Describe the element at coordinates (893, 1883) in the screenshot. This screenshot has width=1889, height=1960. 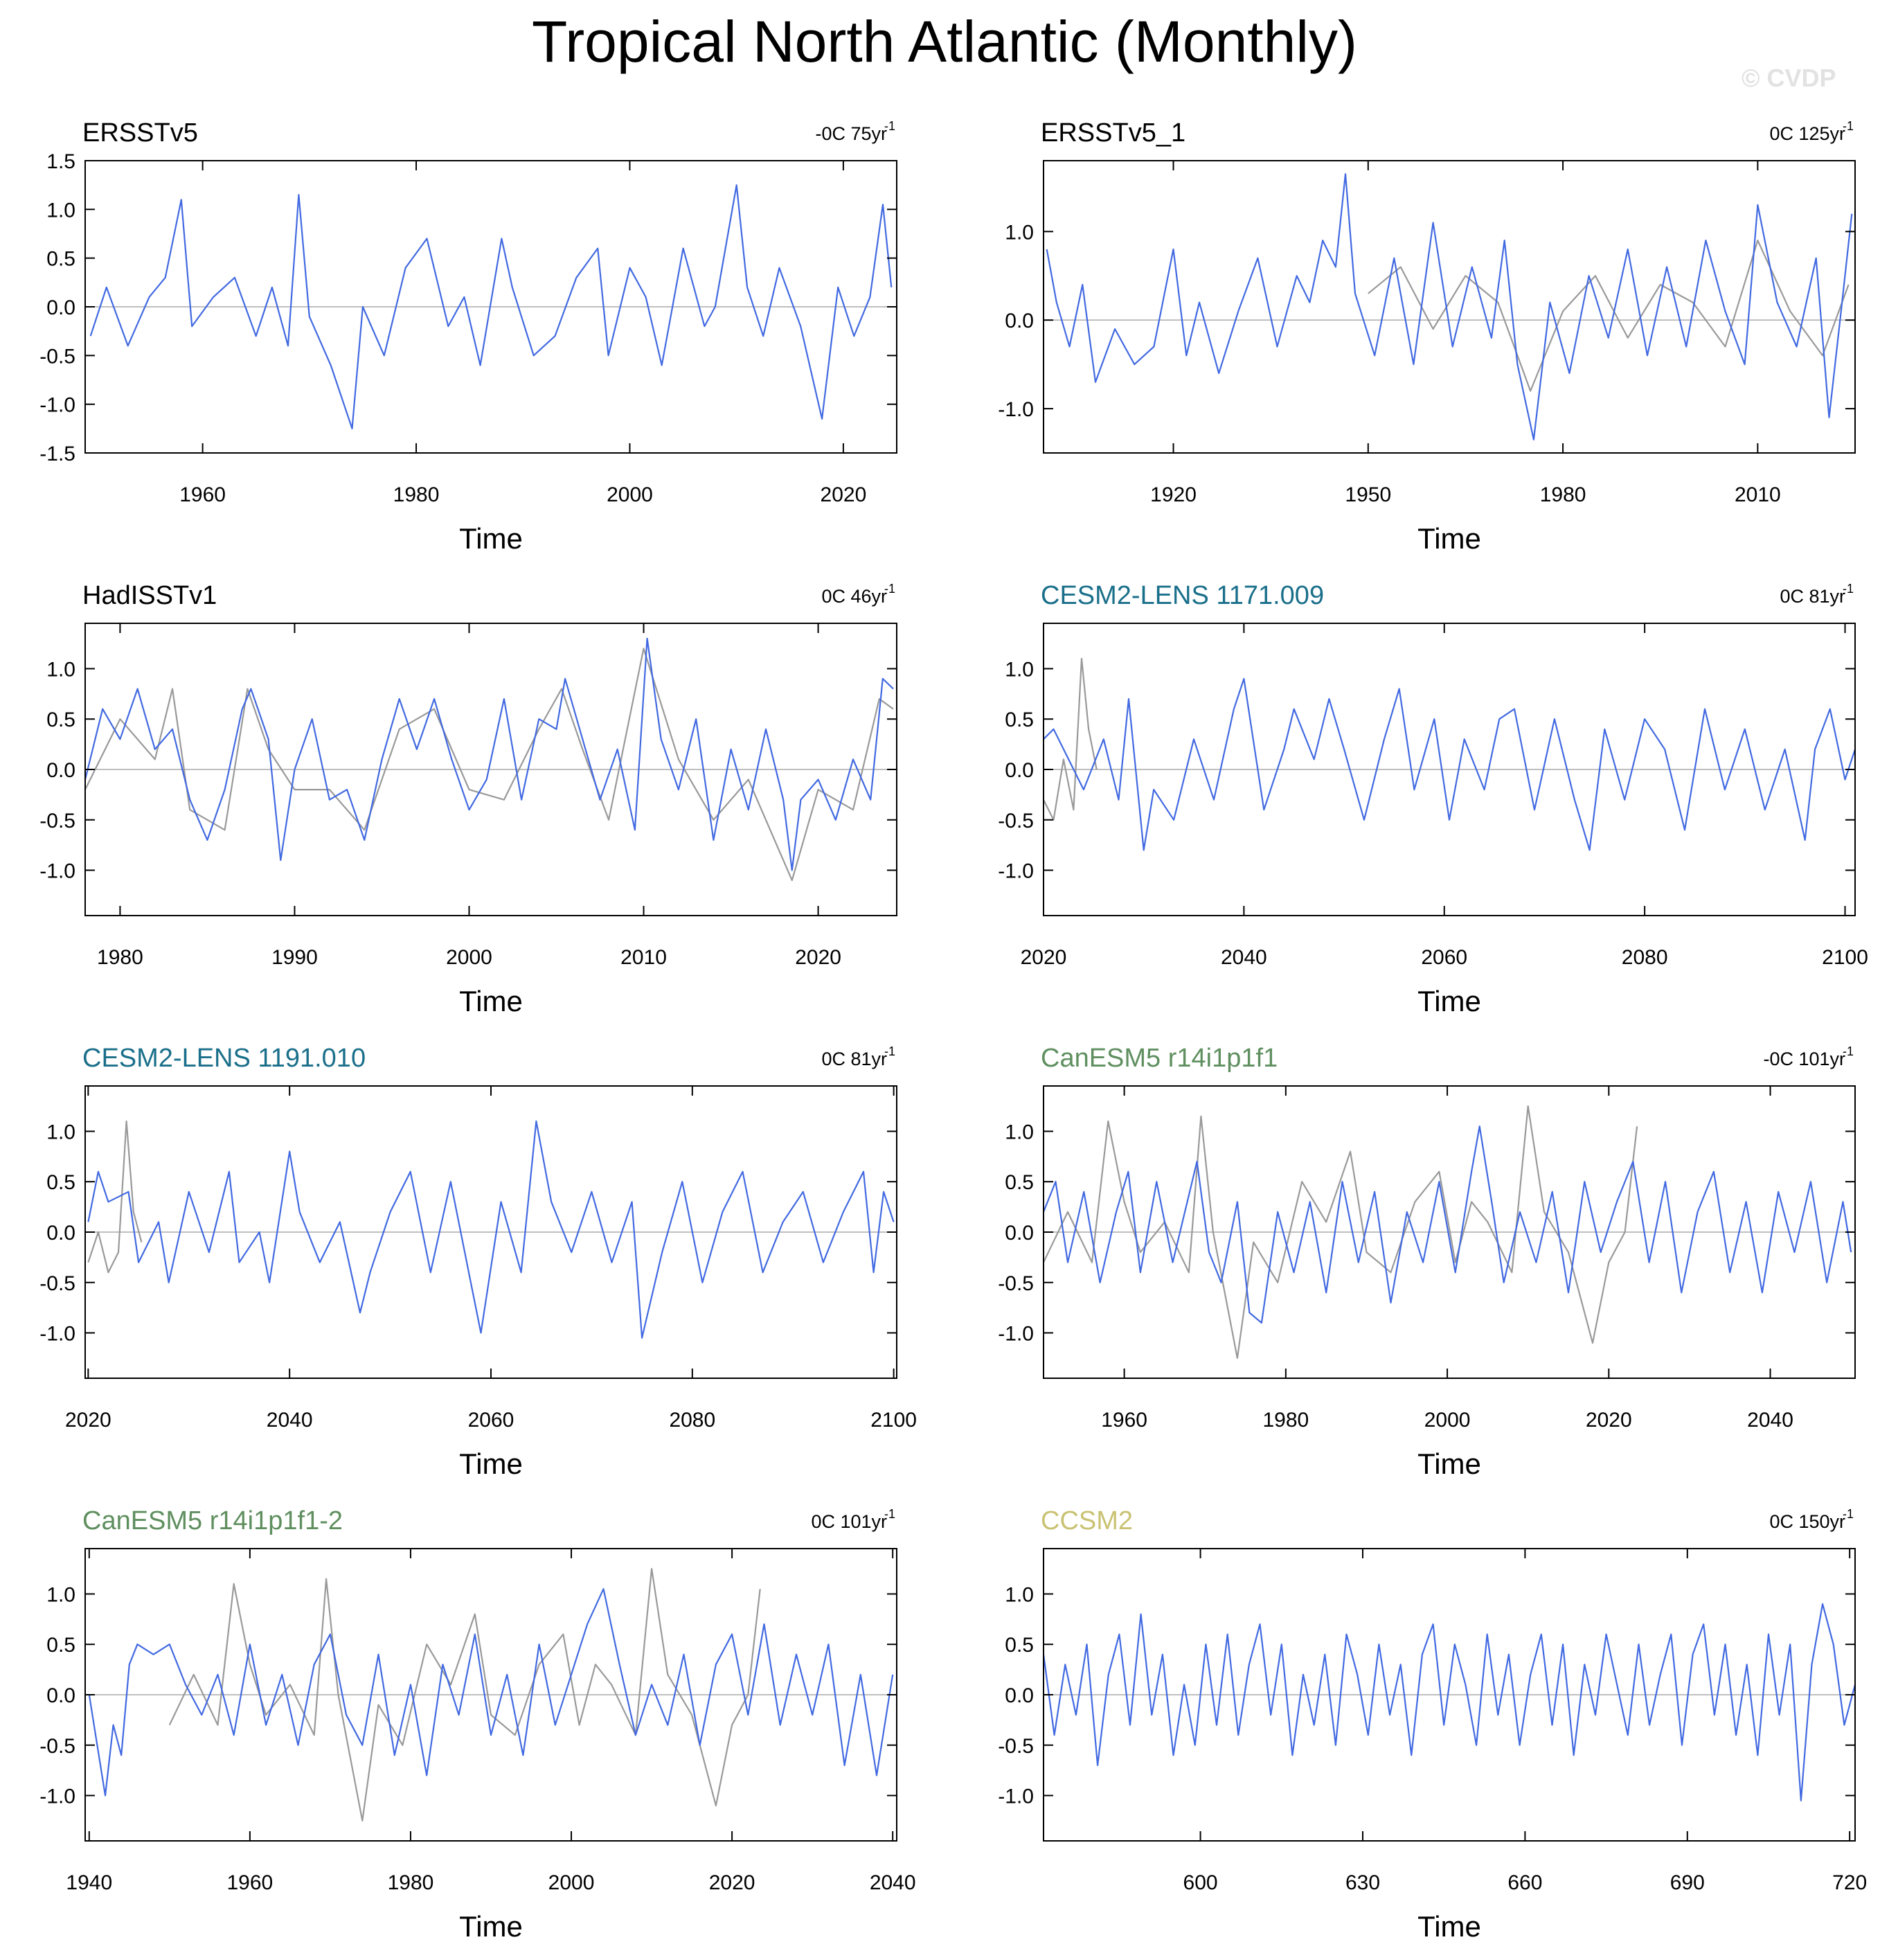
I see `xtick-label: 2040` at that location.